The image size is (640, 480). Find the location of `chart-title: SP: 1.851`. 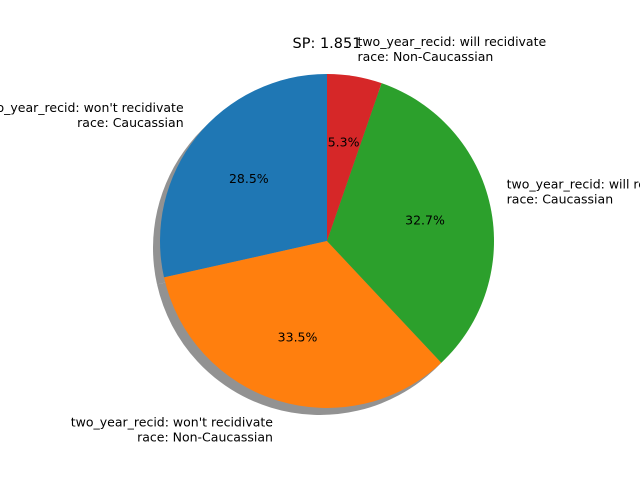

chart-title: SP: 1.851 is located at coordinates (327, 44).